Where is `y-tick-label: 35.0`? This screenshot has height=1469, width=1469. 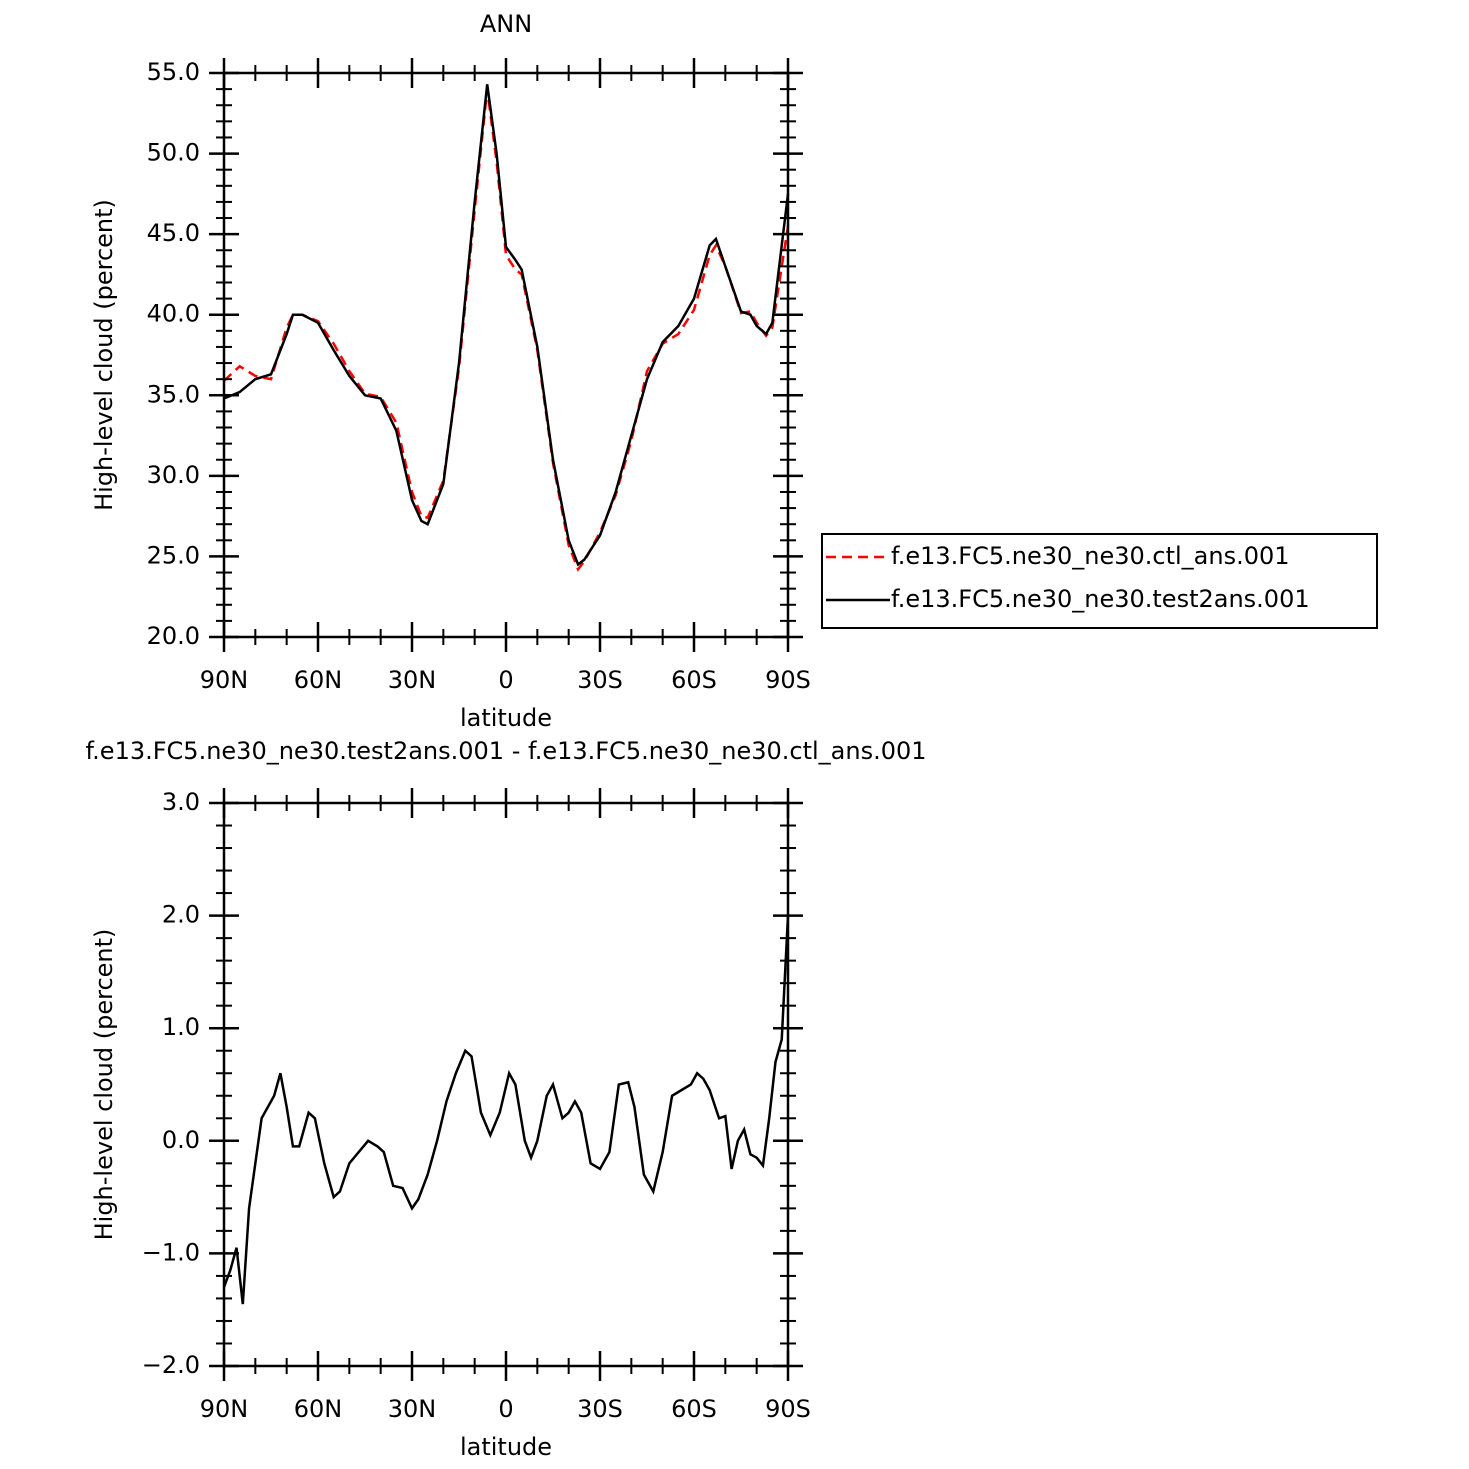 y-tick-label: 35.0 is located at coordinates (173, 394).